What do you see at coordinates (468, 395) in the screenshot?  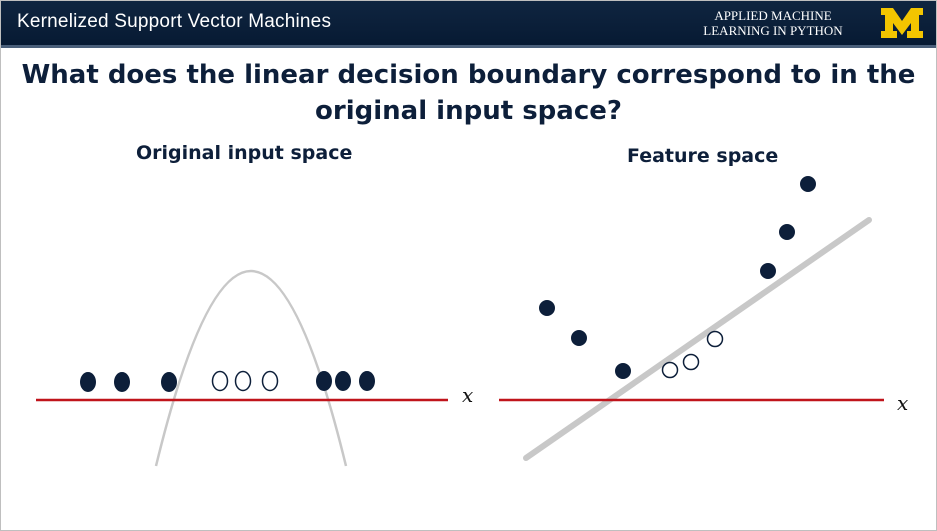 I see `left-axis-label: x` at bounding box center [468, 395].